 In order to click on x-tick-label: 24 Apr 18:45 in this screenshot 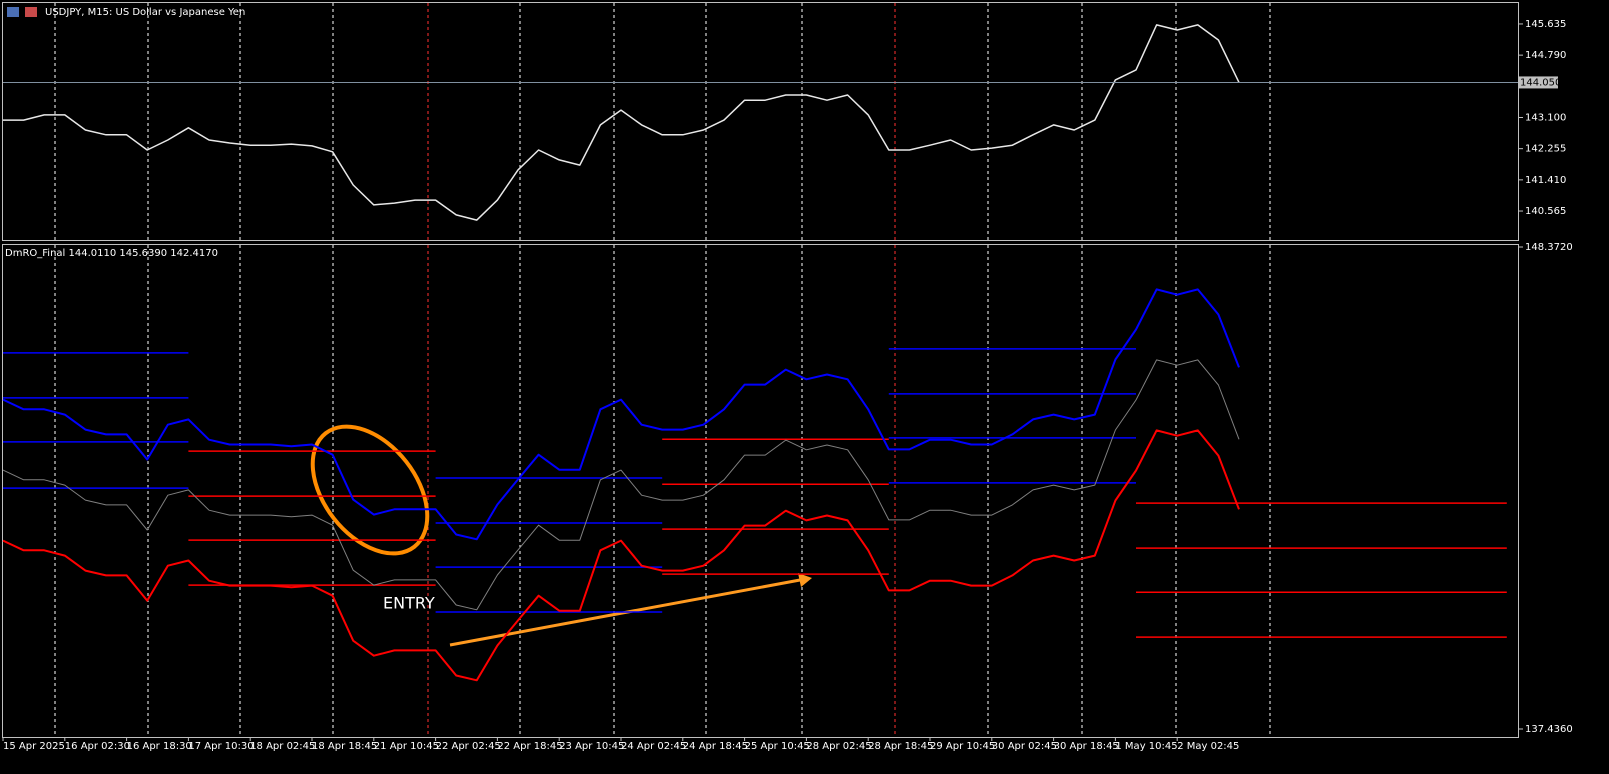, I will do `click(715, 746)`.